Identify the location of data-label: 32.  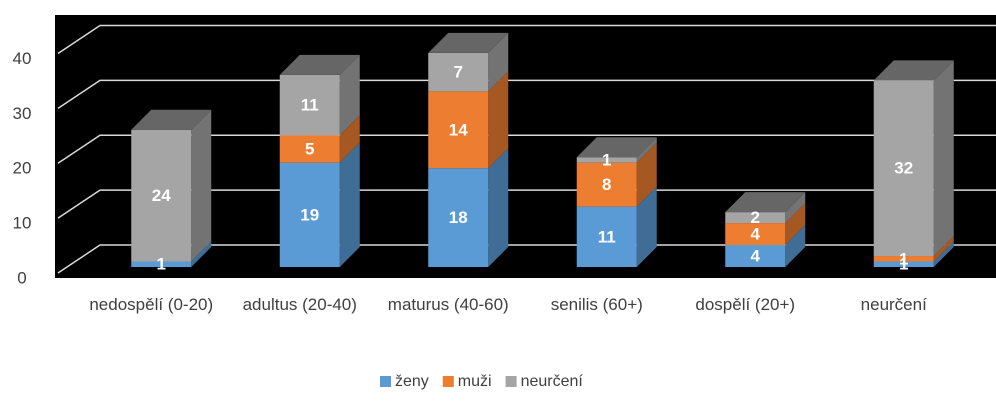
(903, 168).